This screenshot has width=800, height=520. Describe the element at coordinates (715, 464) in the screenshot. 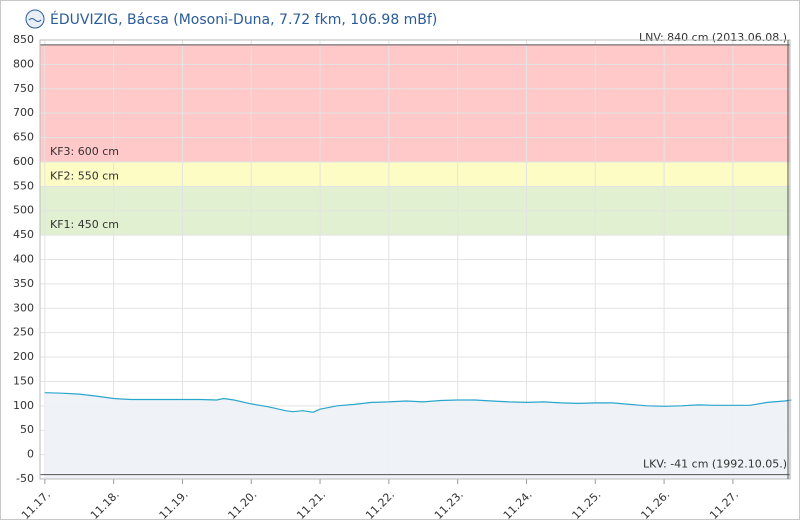

I see `reference-label: LKV: -41 cm (1992.10.05.)` at that location.